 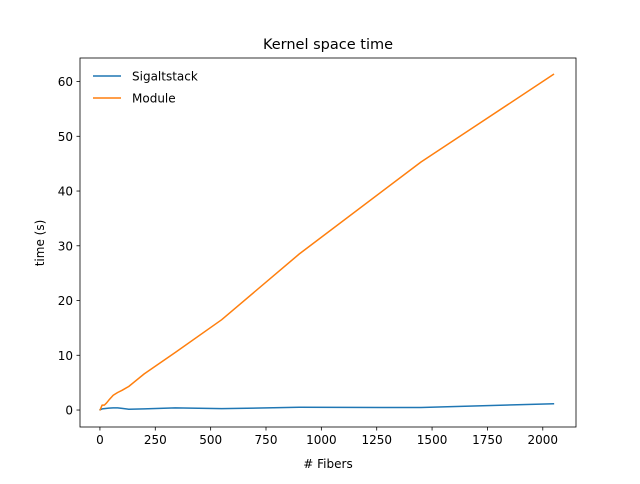 I want to click on x-tick-label: 1750, so click(x=487, y=440).